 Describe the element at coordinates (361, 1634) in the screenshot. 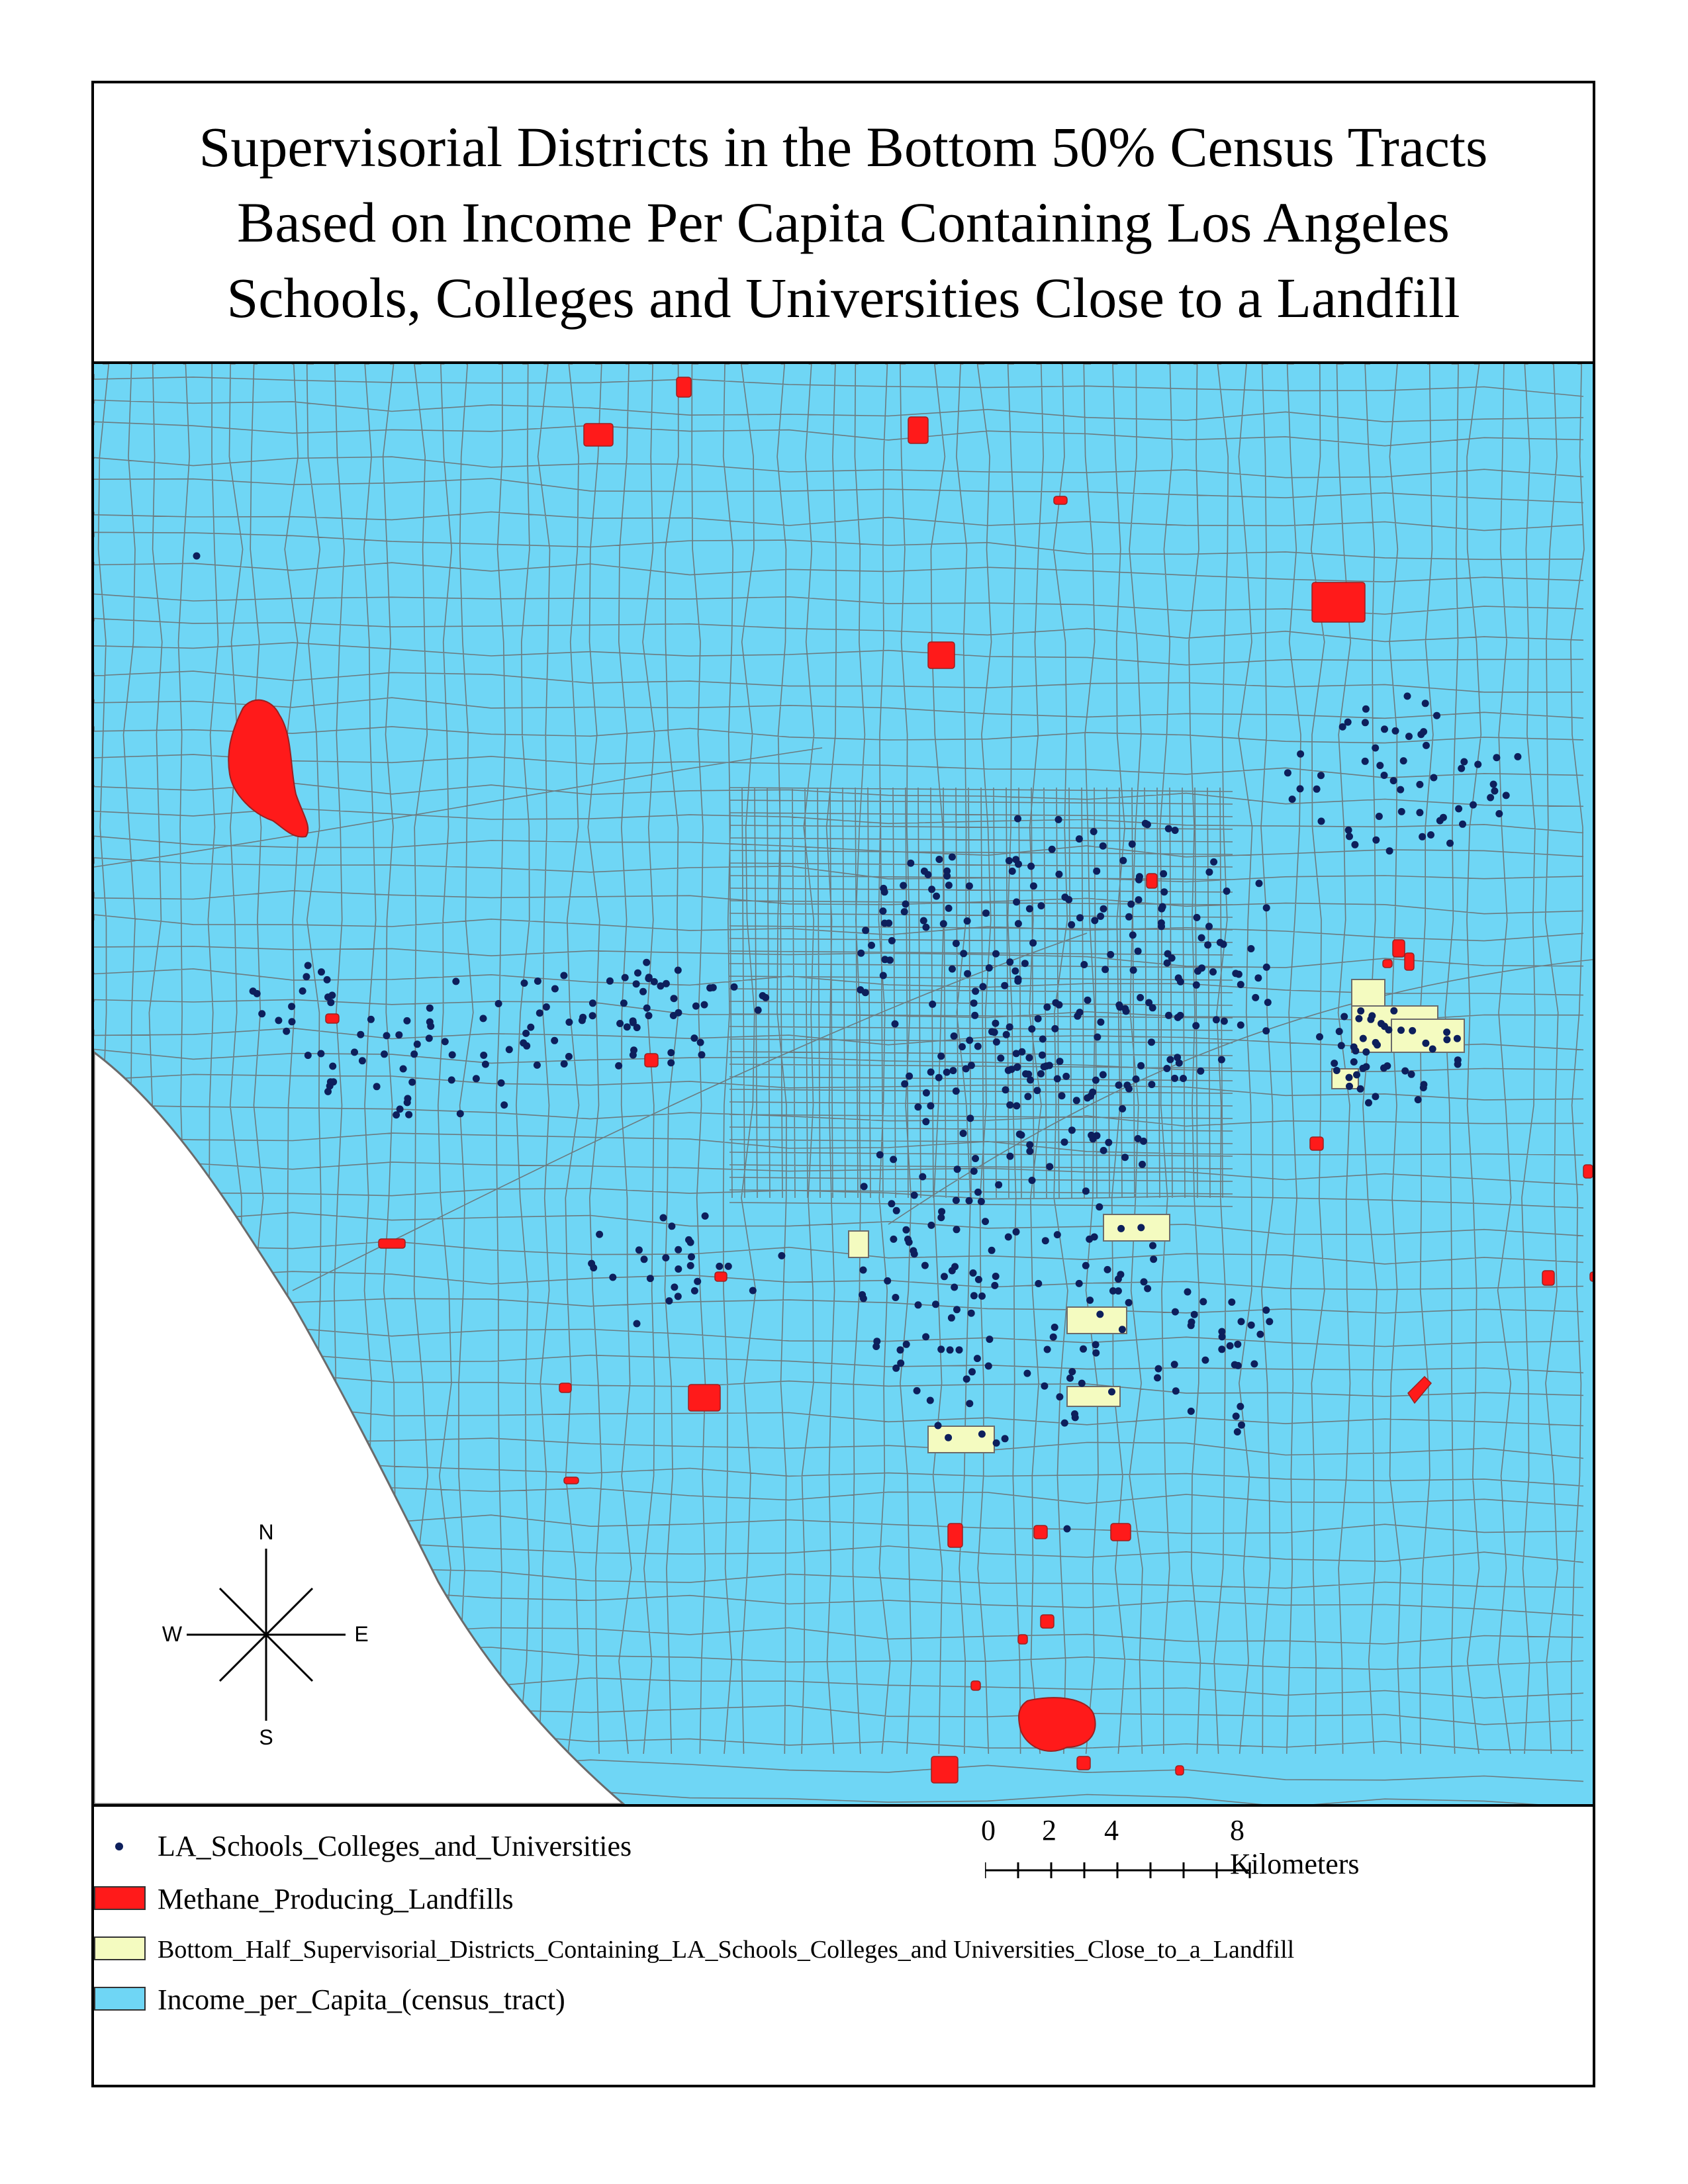

I see `compass-e: E` at that location.